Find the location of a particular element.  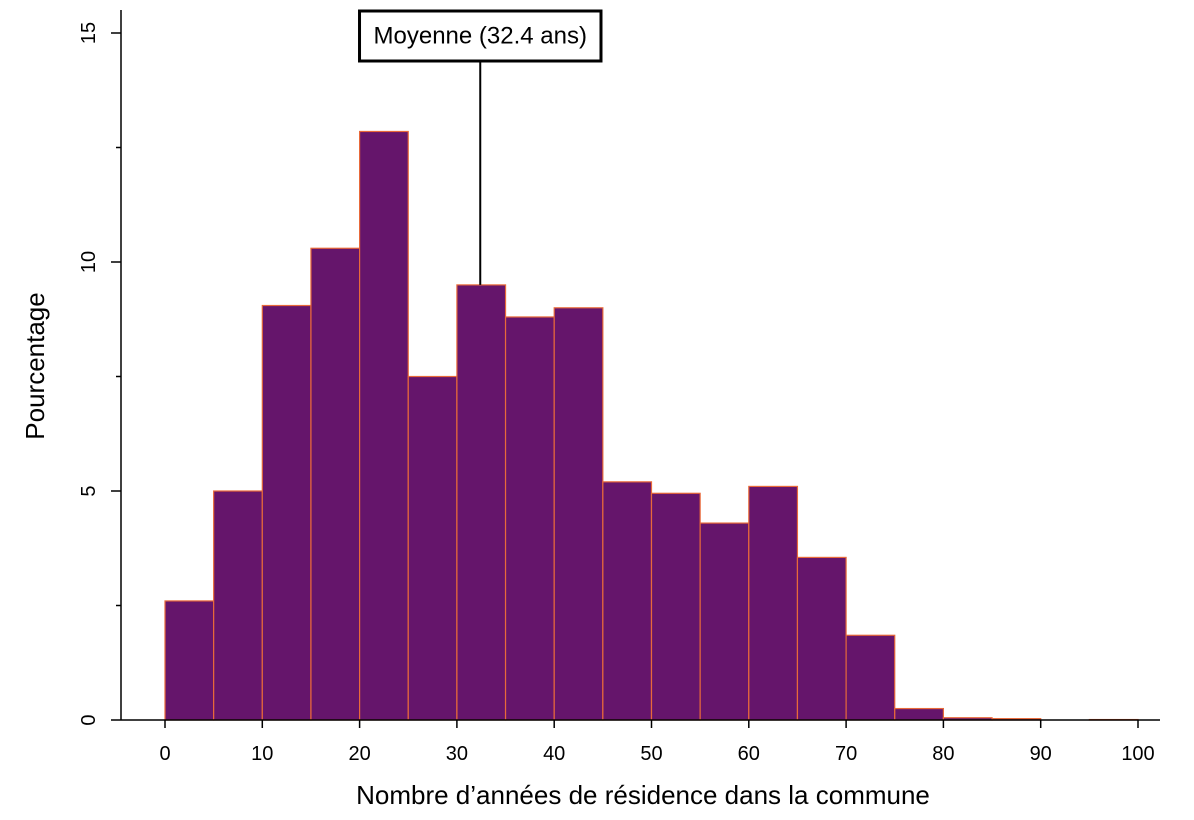

x-tick-label: 90 is located at coordinates (1041, 754).